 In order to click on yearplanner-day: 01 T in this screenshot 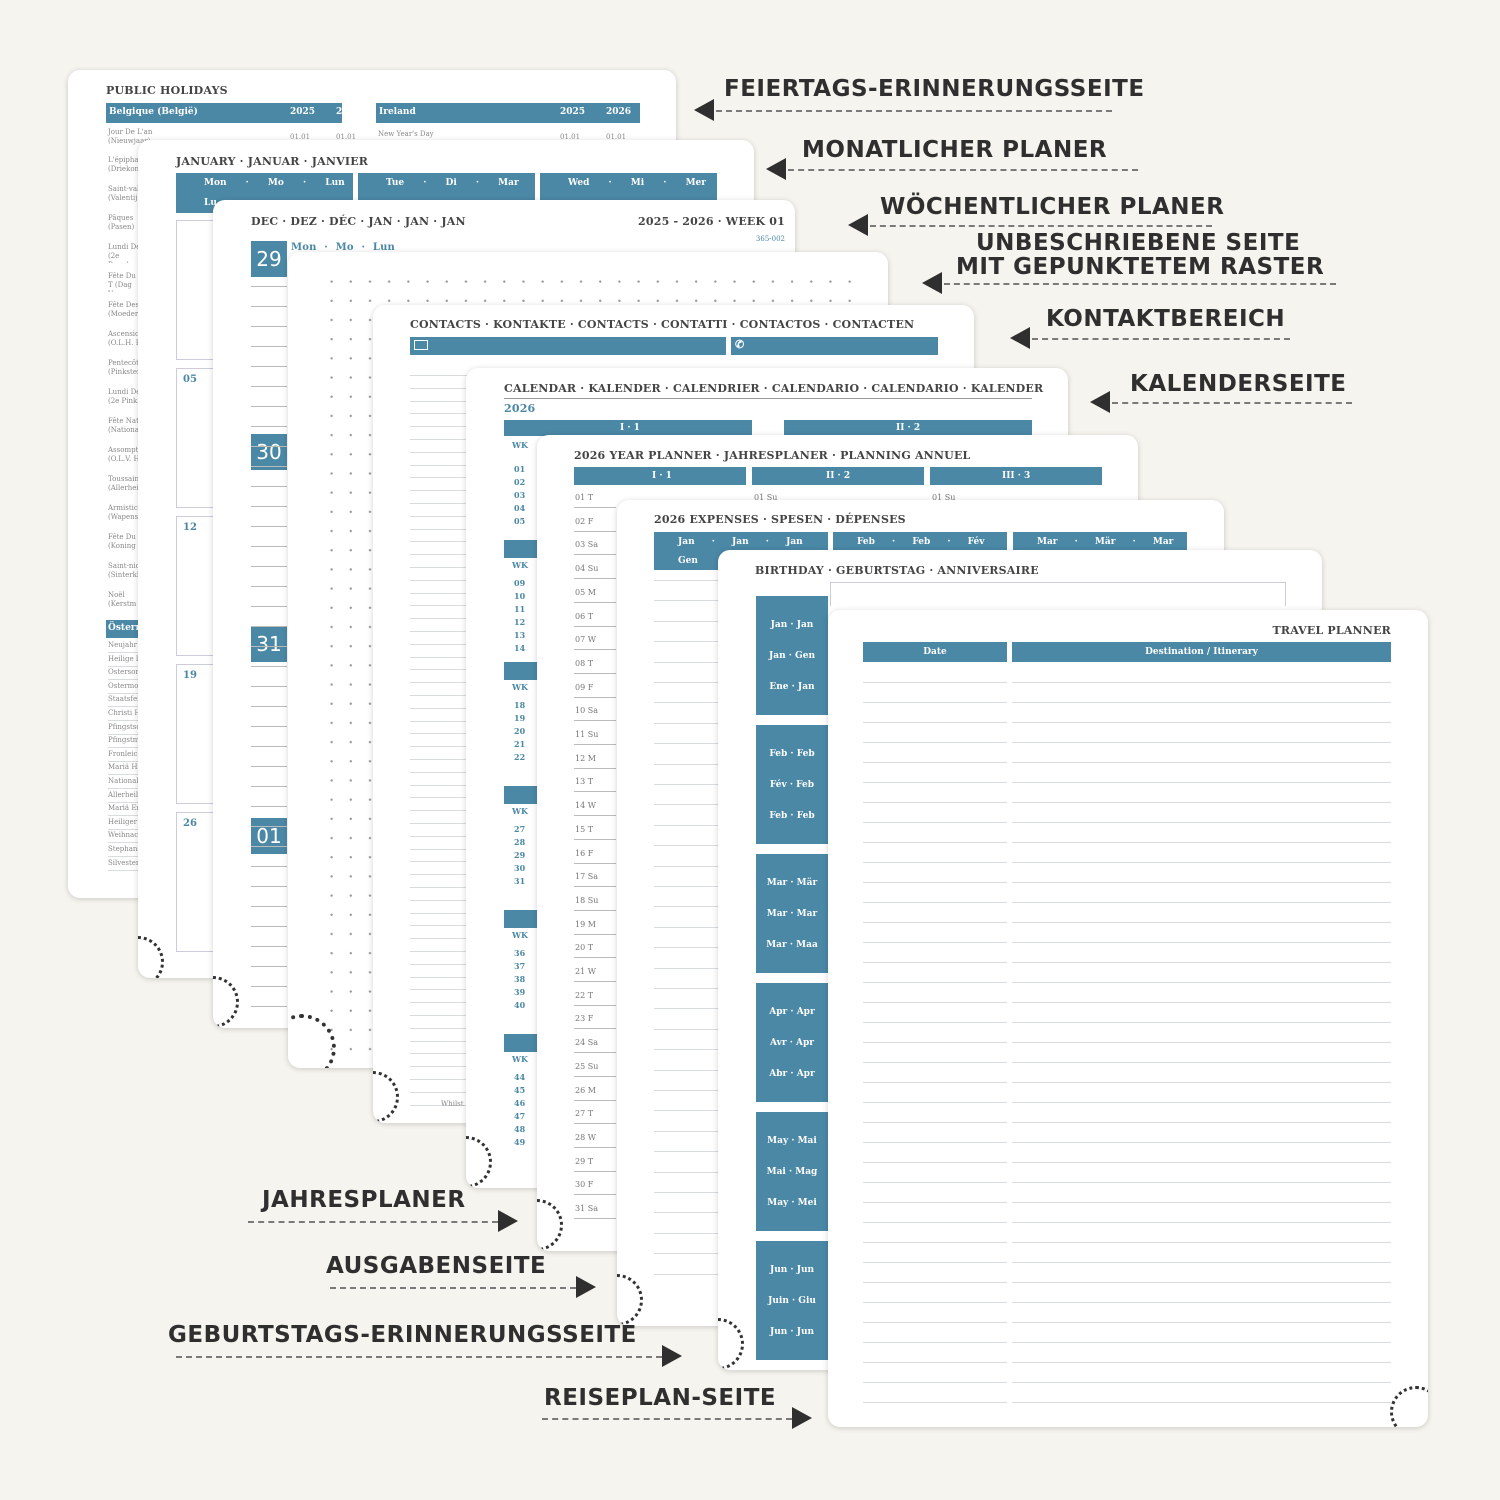, I will do `click(584, 497)`.